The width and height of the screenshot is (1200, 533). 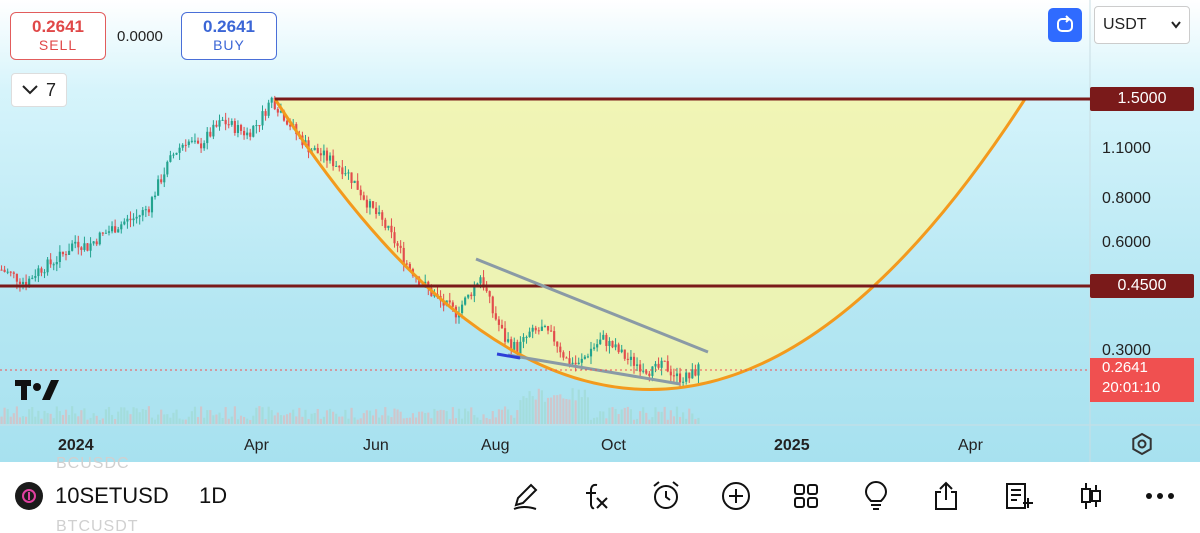 I want to click on x-tick-label: 2024, so click(x=76, y=445).